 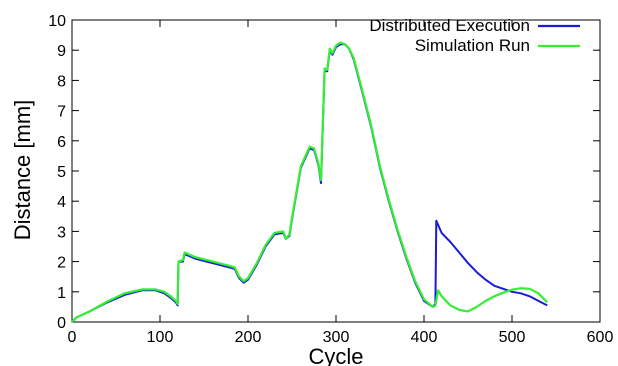 What do you see at coordinates (248, 337) in the screenshot?
I see `x-tick-label: 200` at bounding box center [248, 337].